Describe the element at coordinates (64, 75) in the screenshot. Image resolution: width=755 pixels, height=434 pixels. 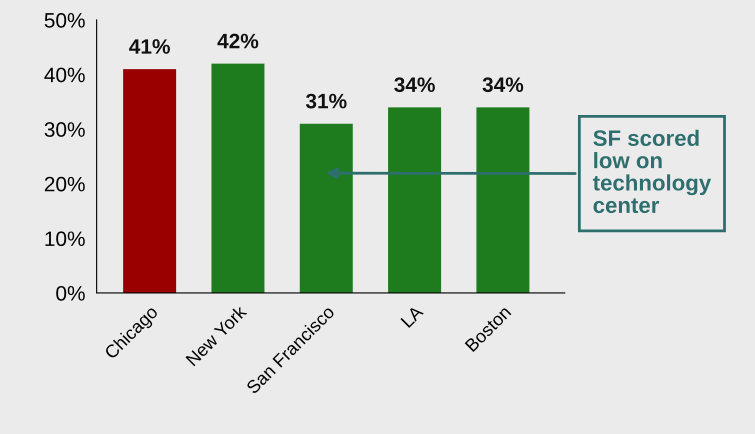
I see `y-tick-label: 40%` at that location.